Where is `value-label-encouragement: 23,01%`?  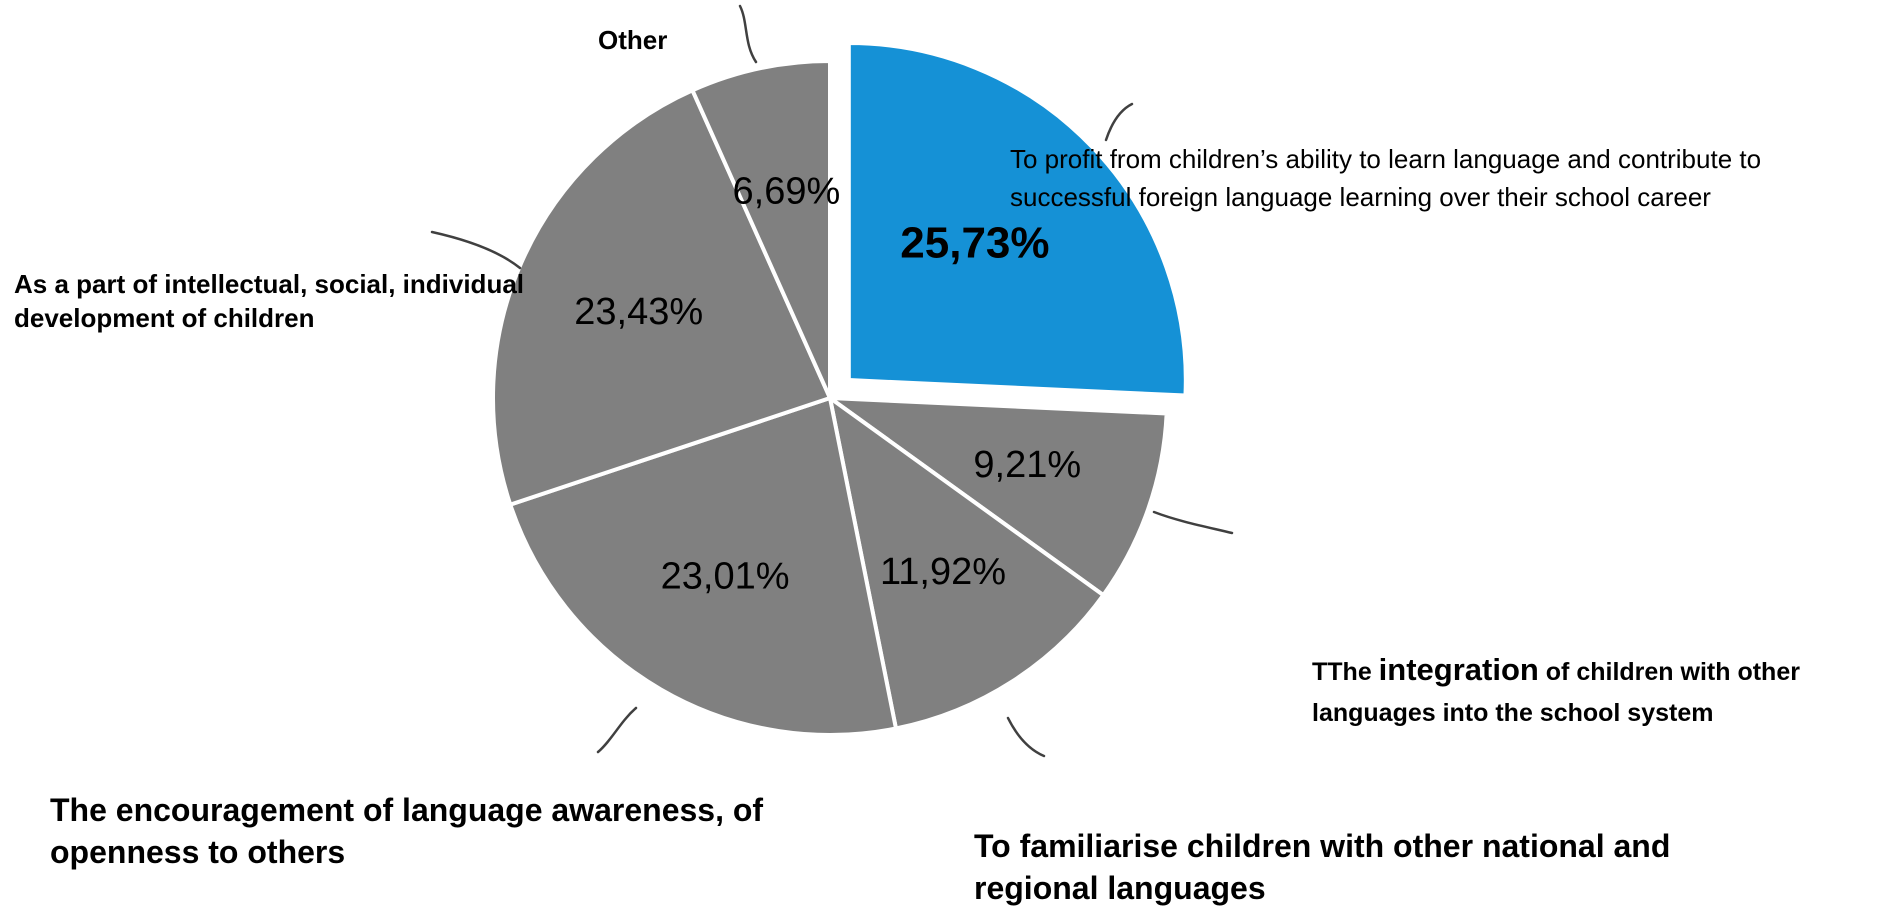 value-label-encouragement: 23,01% is located at coordinates (725, 577).